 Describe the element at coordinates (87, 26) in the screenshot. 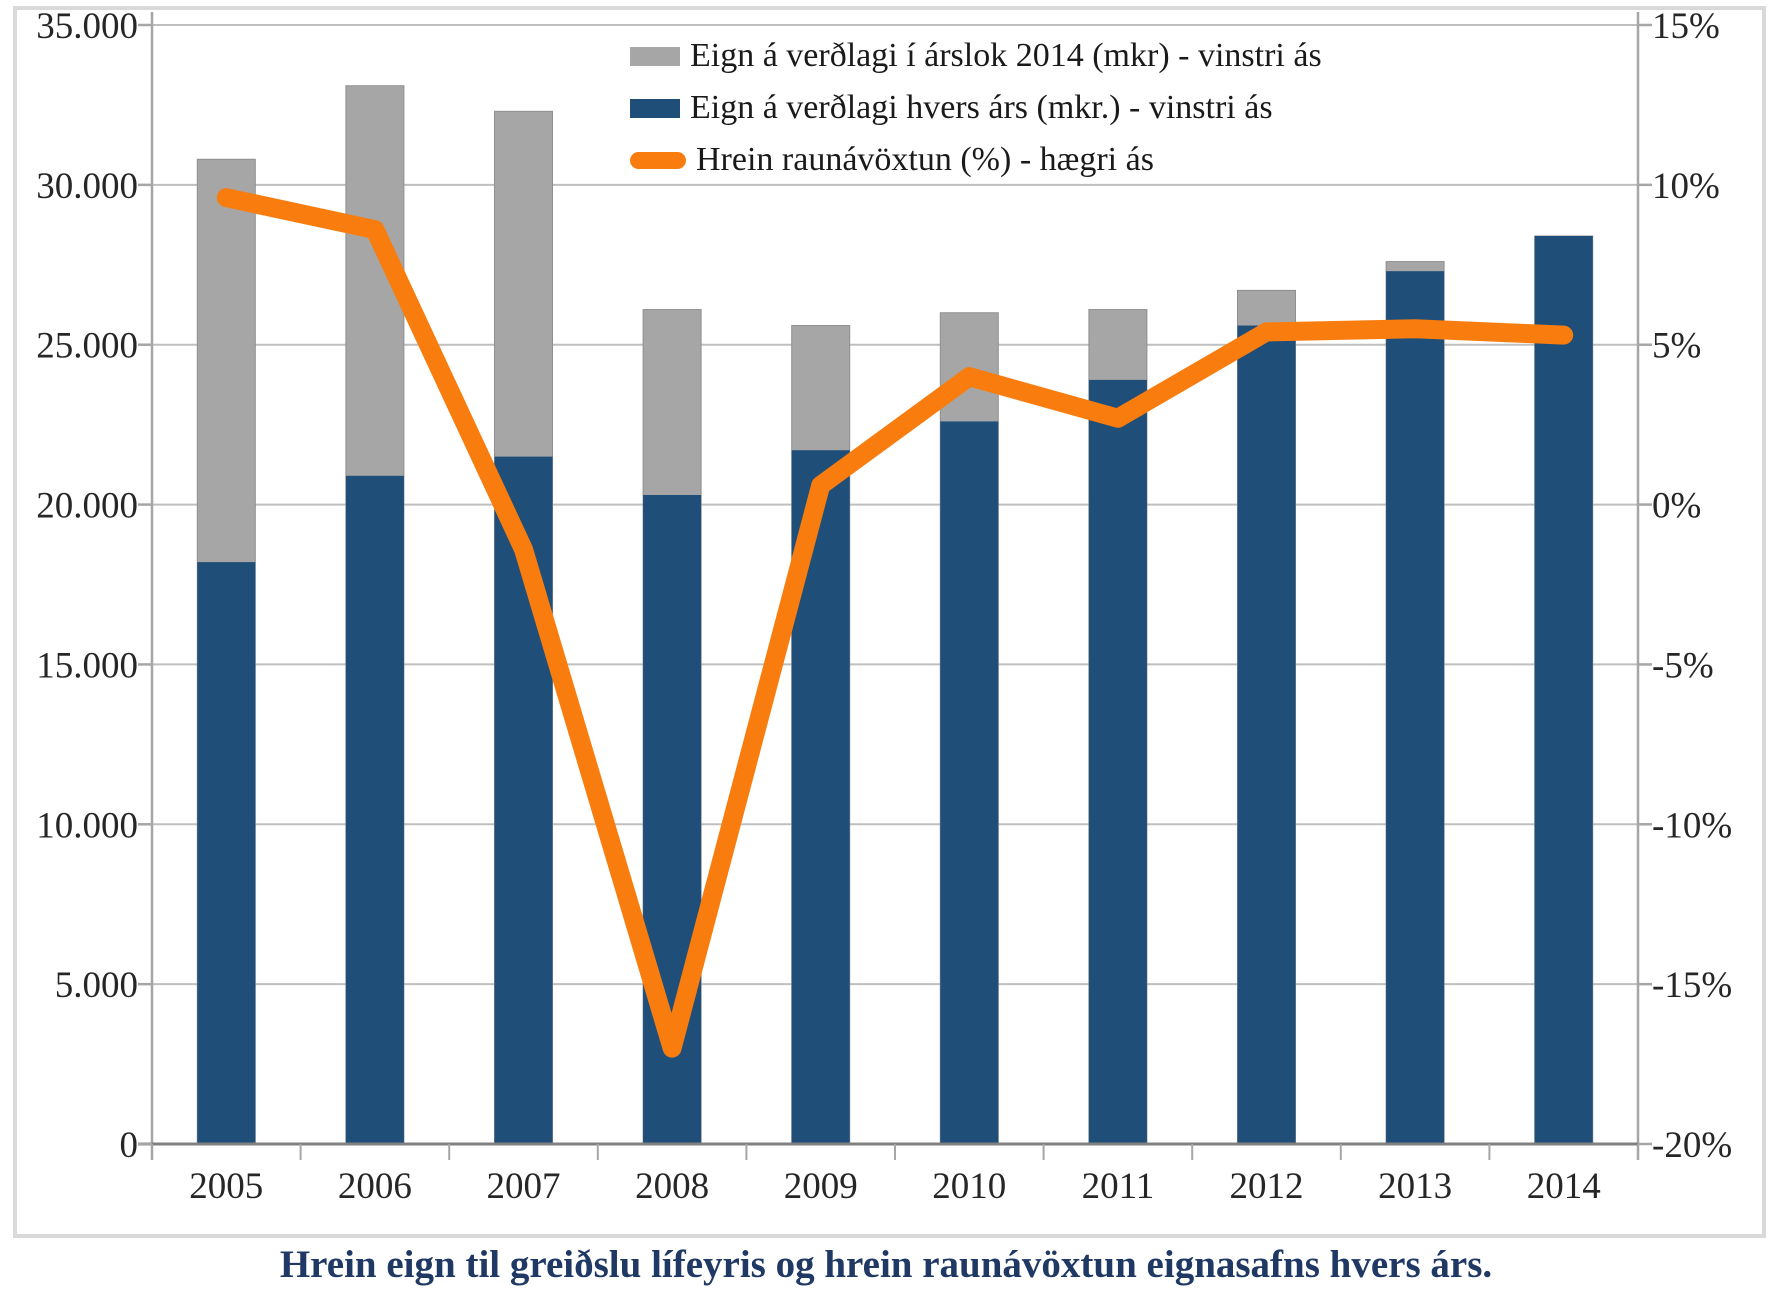

I see `left-axis-tick-label: 35.000` at that location.